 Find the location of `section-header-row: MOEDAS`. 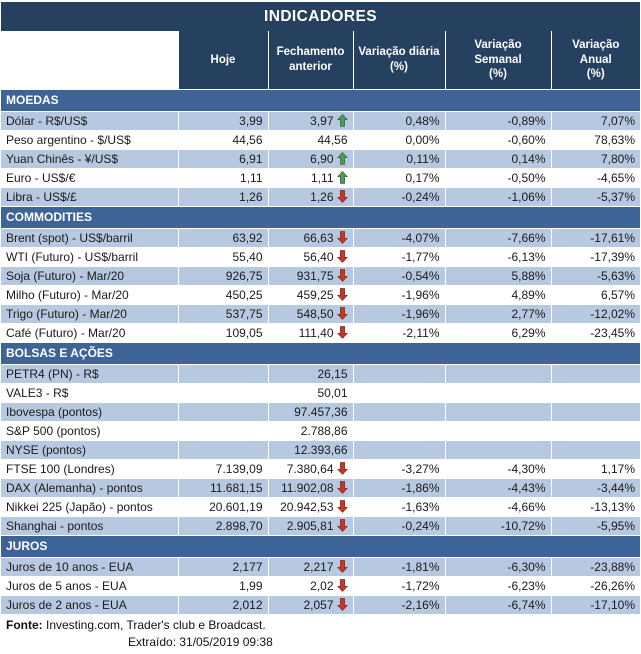

section-header-row: MOEDAS is located at coordinates (320, 100).